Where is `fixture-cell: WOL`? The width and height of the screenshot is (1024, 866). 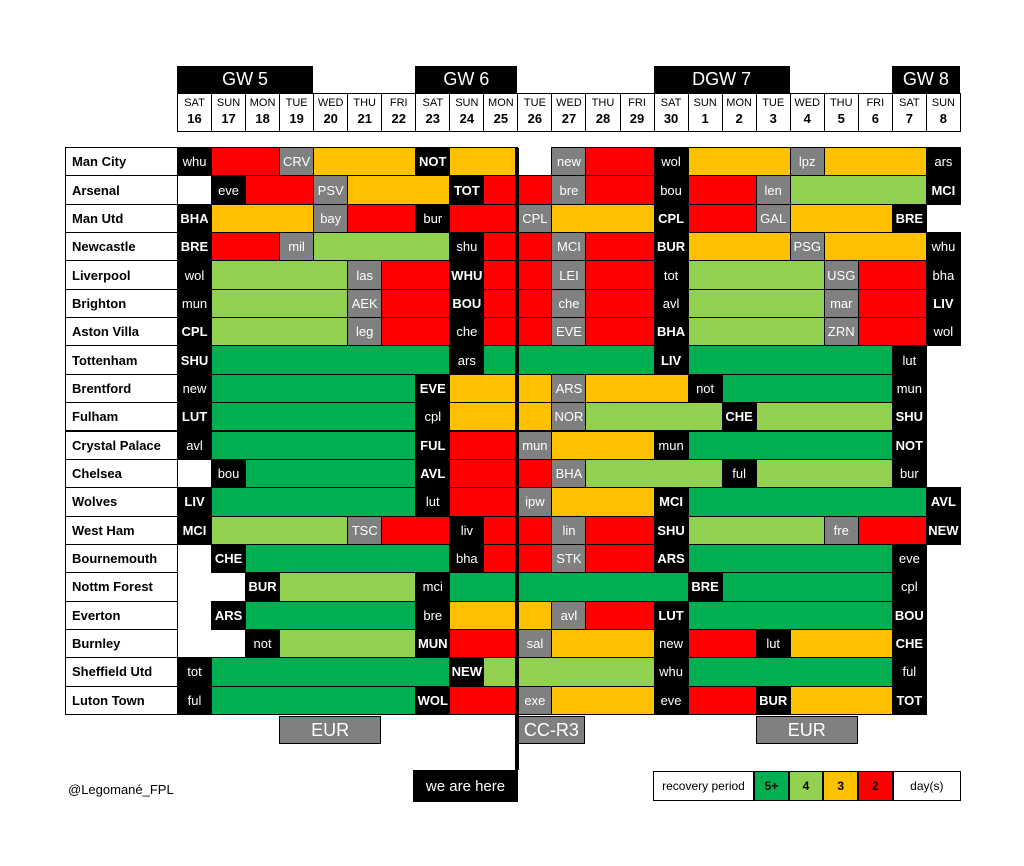 fixture-cell: WOL is located at coordinates (433, 700).